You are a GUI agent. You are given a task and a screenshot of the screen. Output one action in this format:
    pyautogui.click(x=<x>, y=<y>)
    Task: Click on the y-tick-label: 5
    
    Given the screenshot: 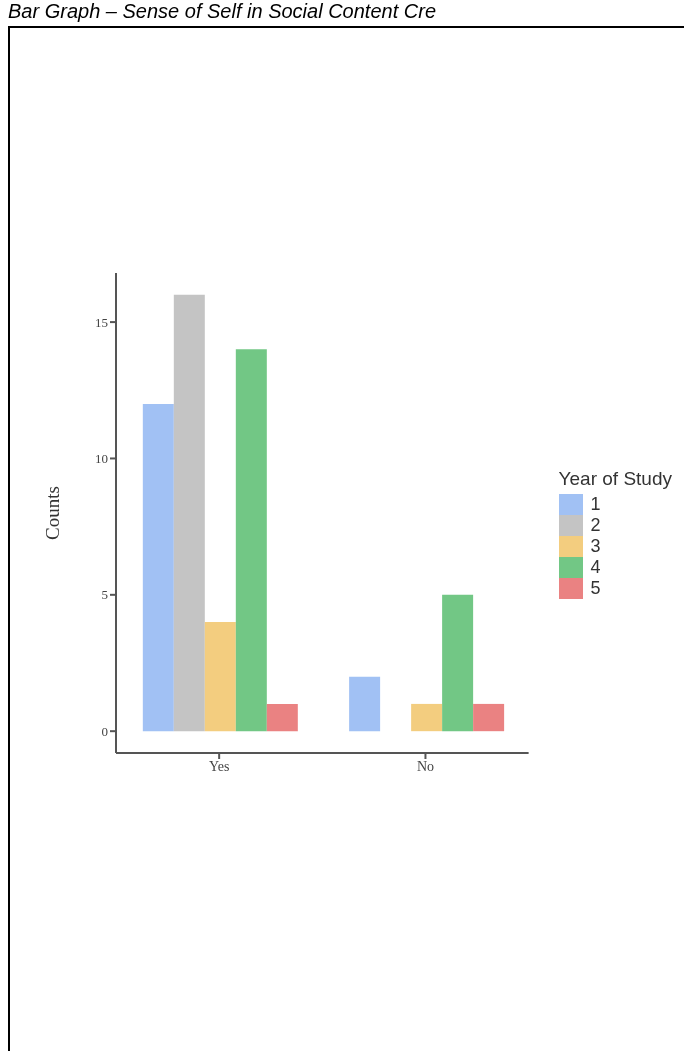 What is the action you would take?
    pyautogui.click(x=104, y=595)
    